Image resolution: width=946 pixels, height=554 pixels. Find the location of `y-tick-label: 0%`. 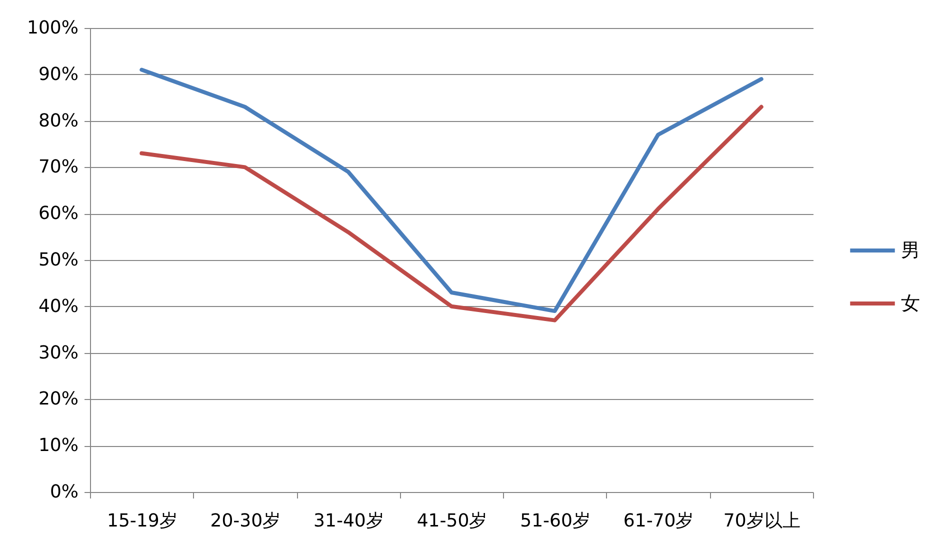

y-tick-label: 0% is located at coordinates (64, 492).